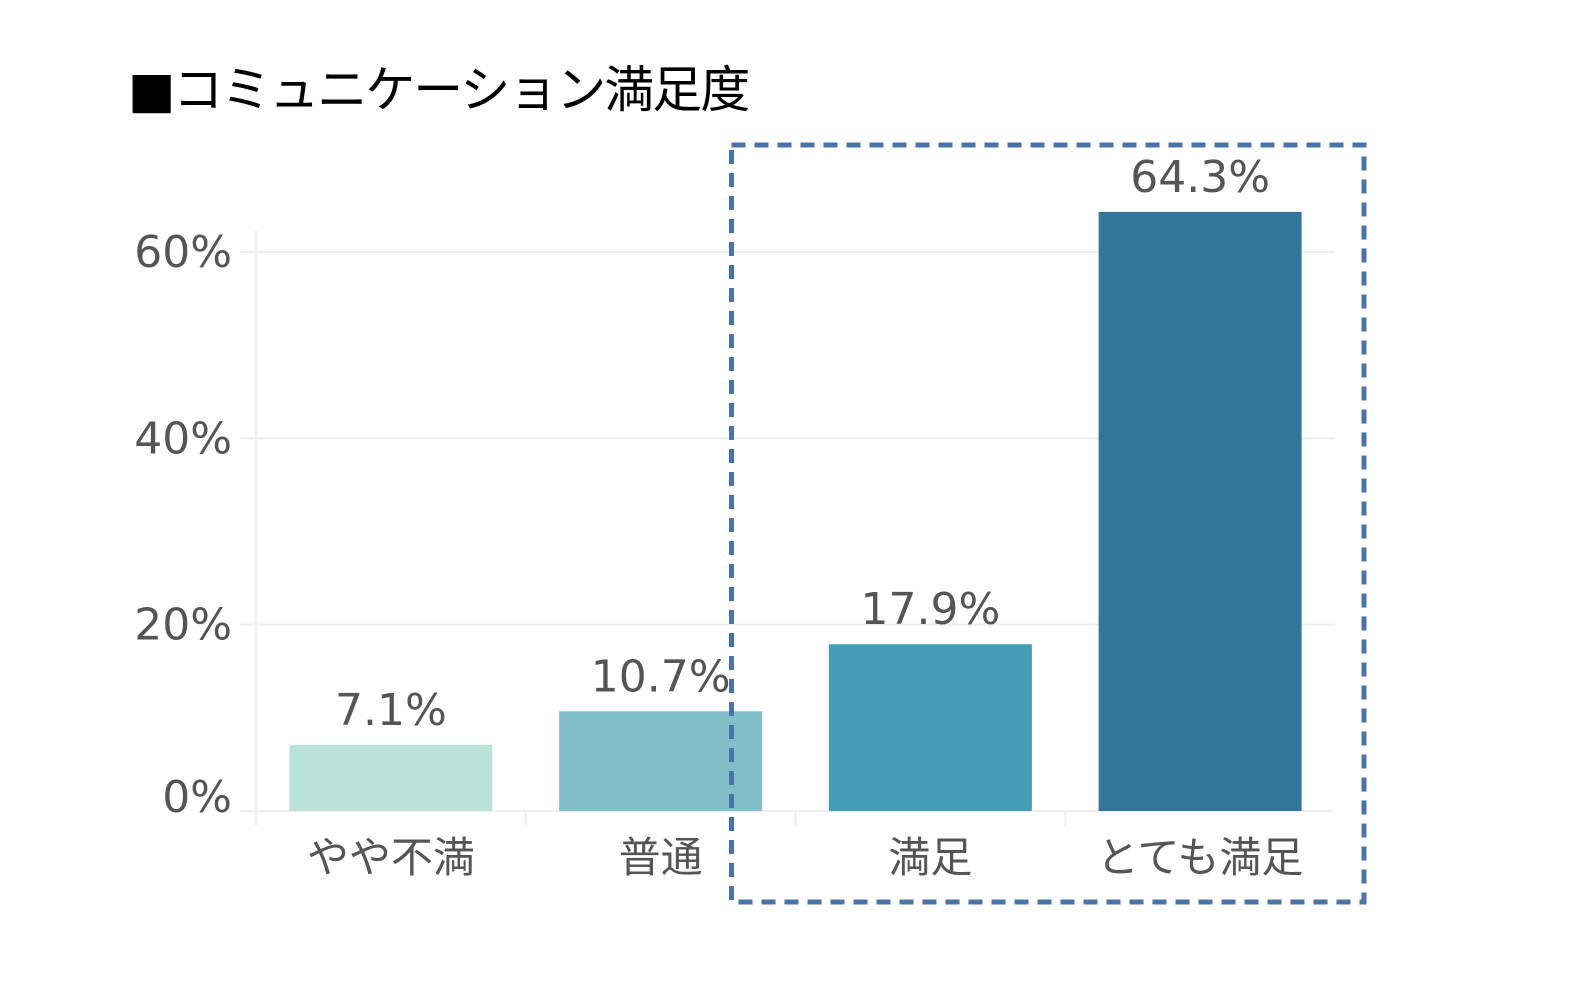 This screenshot has height=1000, width=1570. Describe the element at coordinates (1200, 857) in the screenshot. I see `x-tick-label: とても満足` at that location.